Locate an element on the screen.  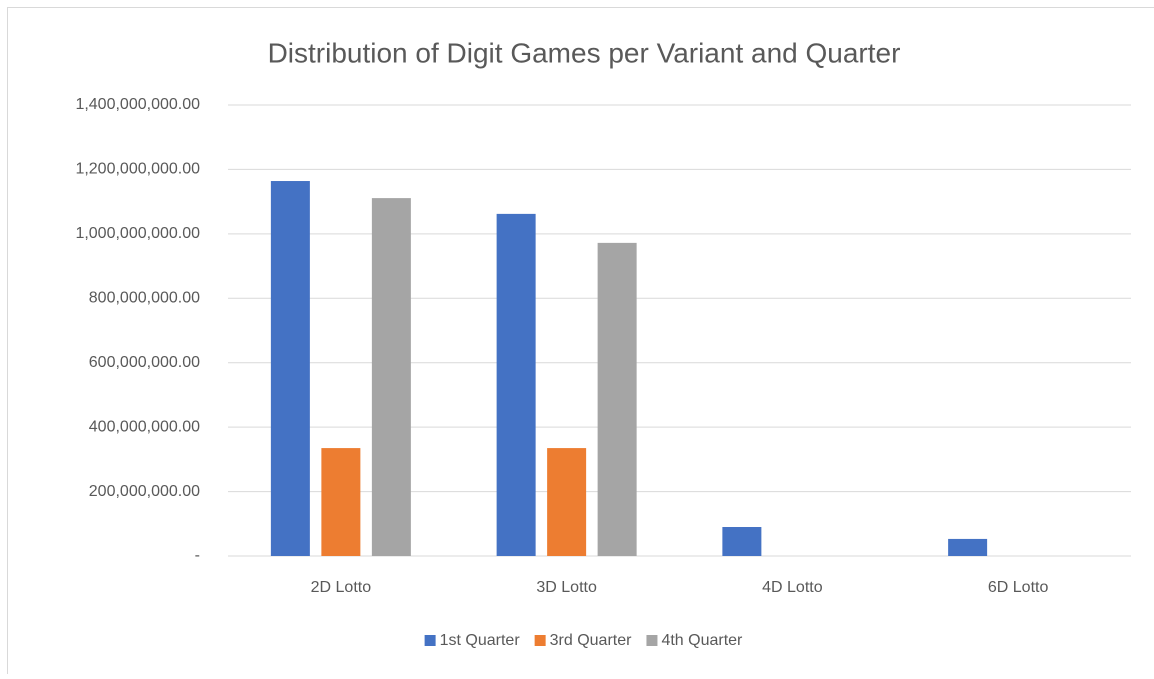
x-tick-label: 3D Lotto is located at coordinates (566, 587).